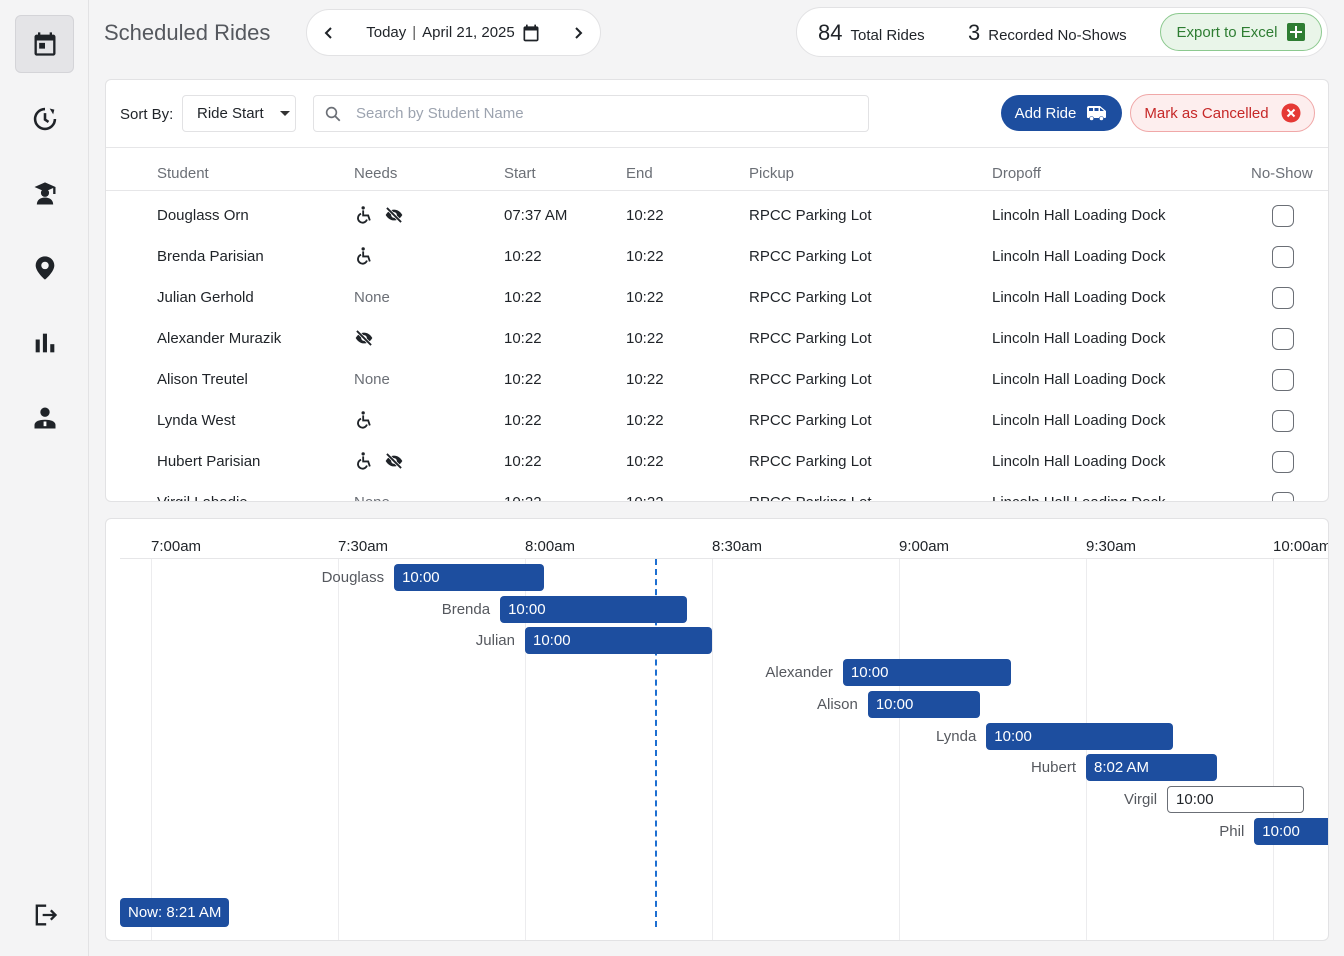 Image resolution: width=1344 pixels, height=956 pixels. I want to click on wheelchair-icon, so click(364, 215).